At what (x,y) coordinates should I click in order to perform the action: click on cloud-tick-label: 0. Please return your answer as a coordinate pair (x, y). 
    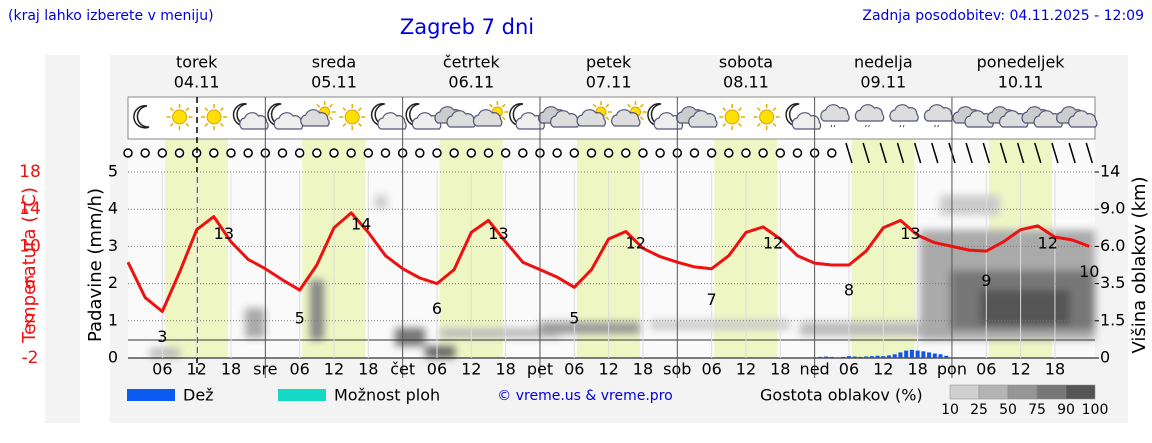
    Looking at the image, I should click on (1105, 357).